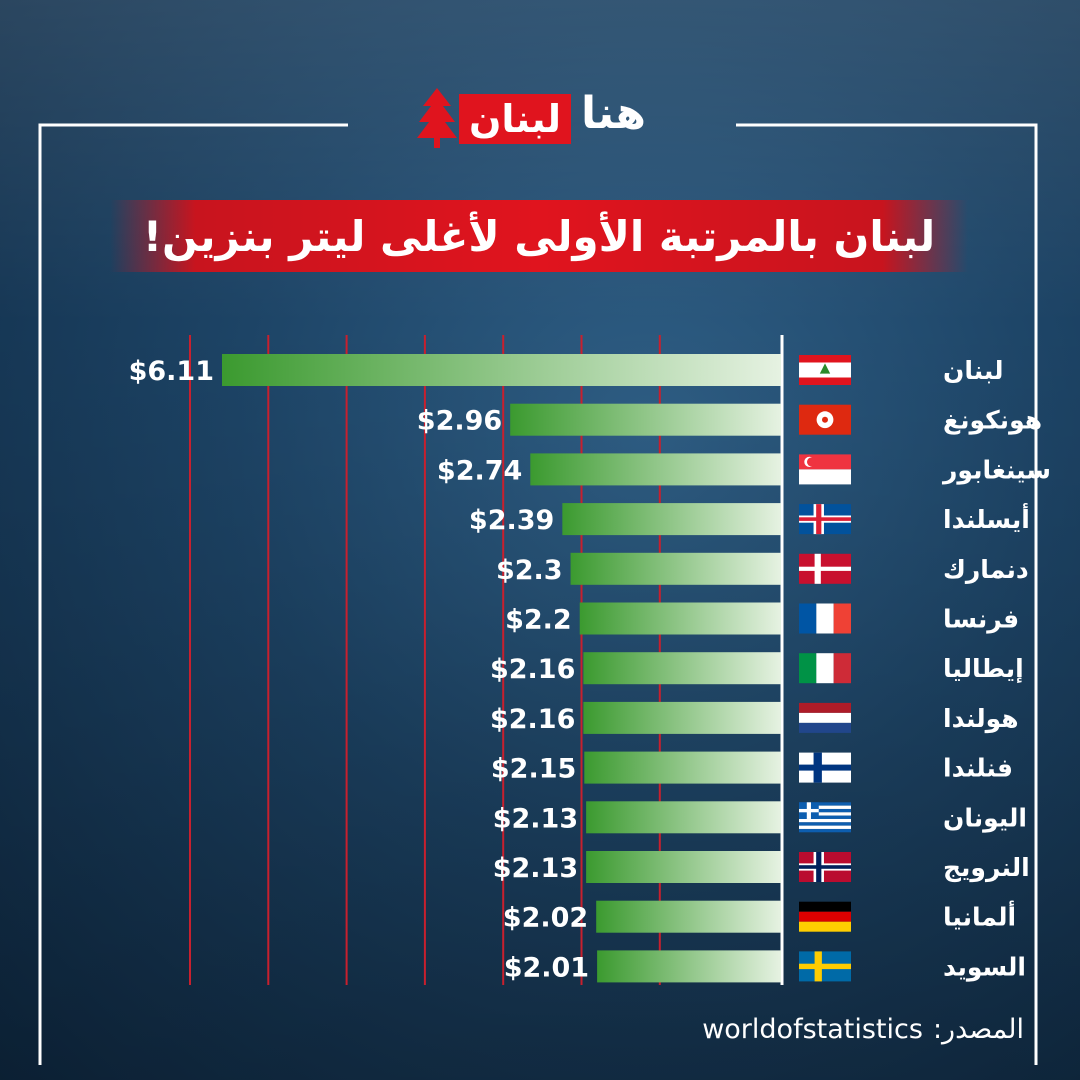 This screenshot has width=1080, height=1080. What do you see at coordinates (986, 868) in the screenshot?
I see `category-label: النرويج` at bounding box center [986, 868].